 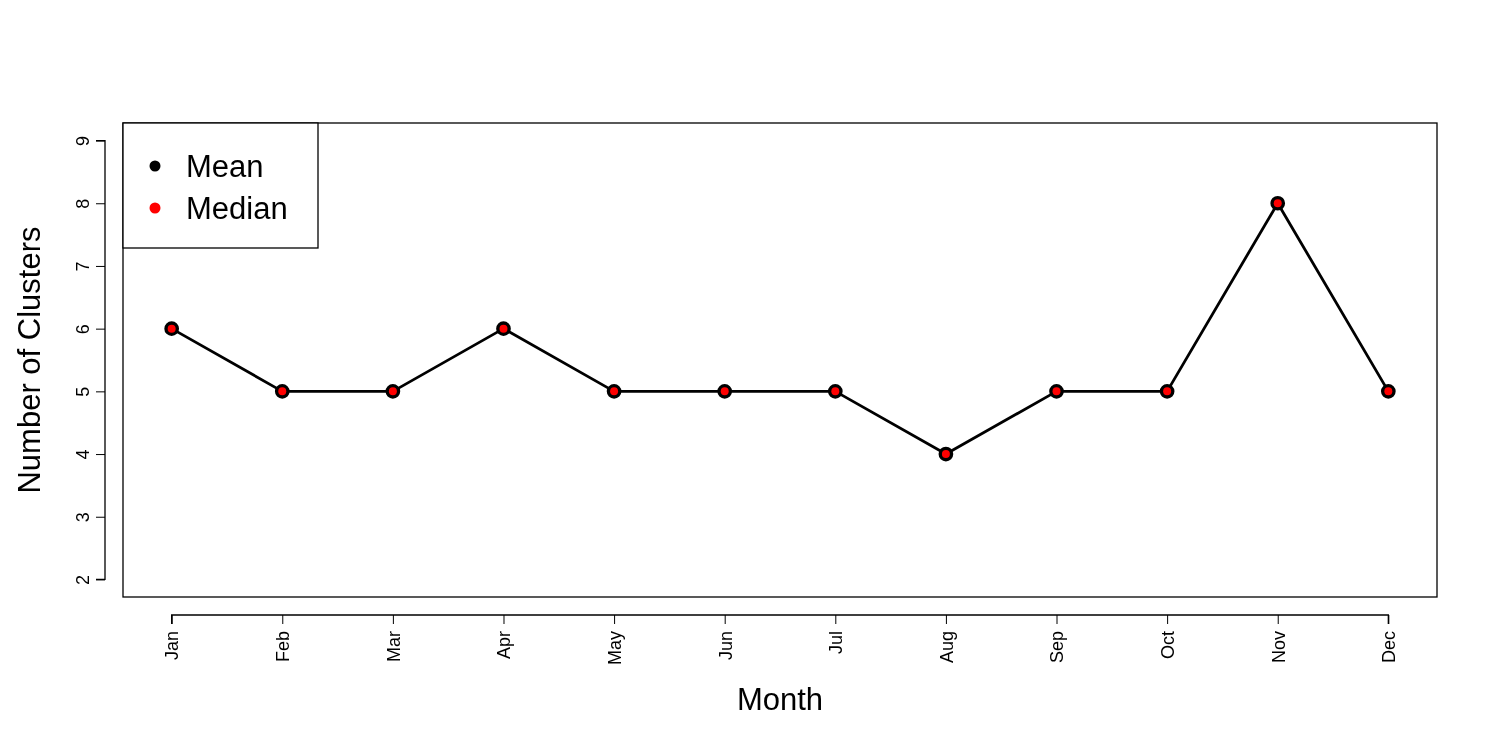 What do you see at coordinates (83, 517) in the screenshot?
I see `y-tick-label: 3` at bounding box center [83, 517].